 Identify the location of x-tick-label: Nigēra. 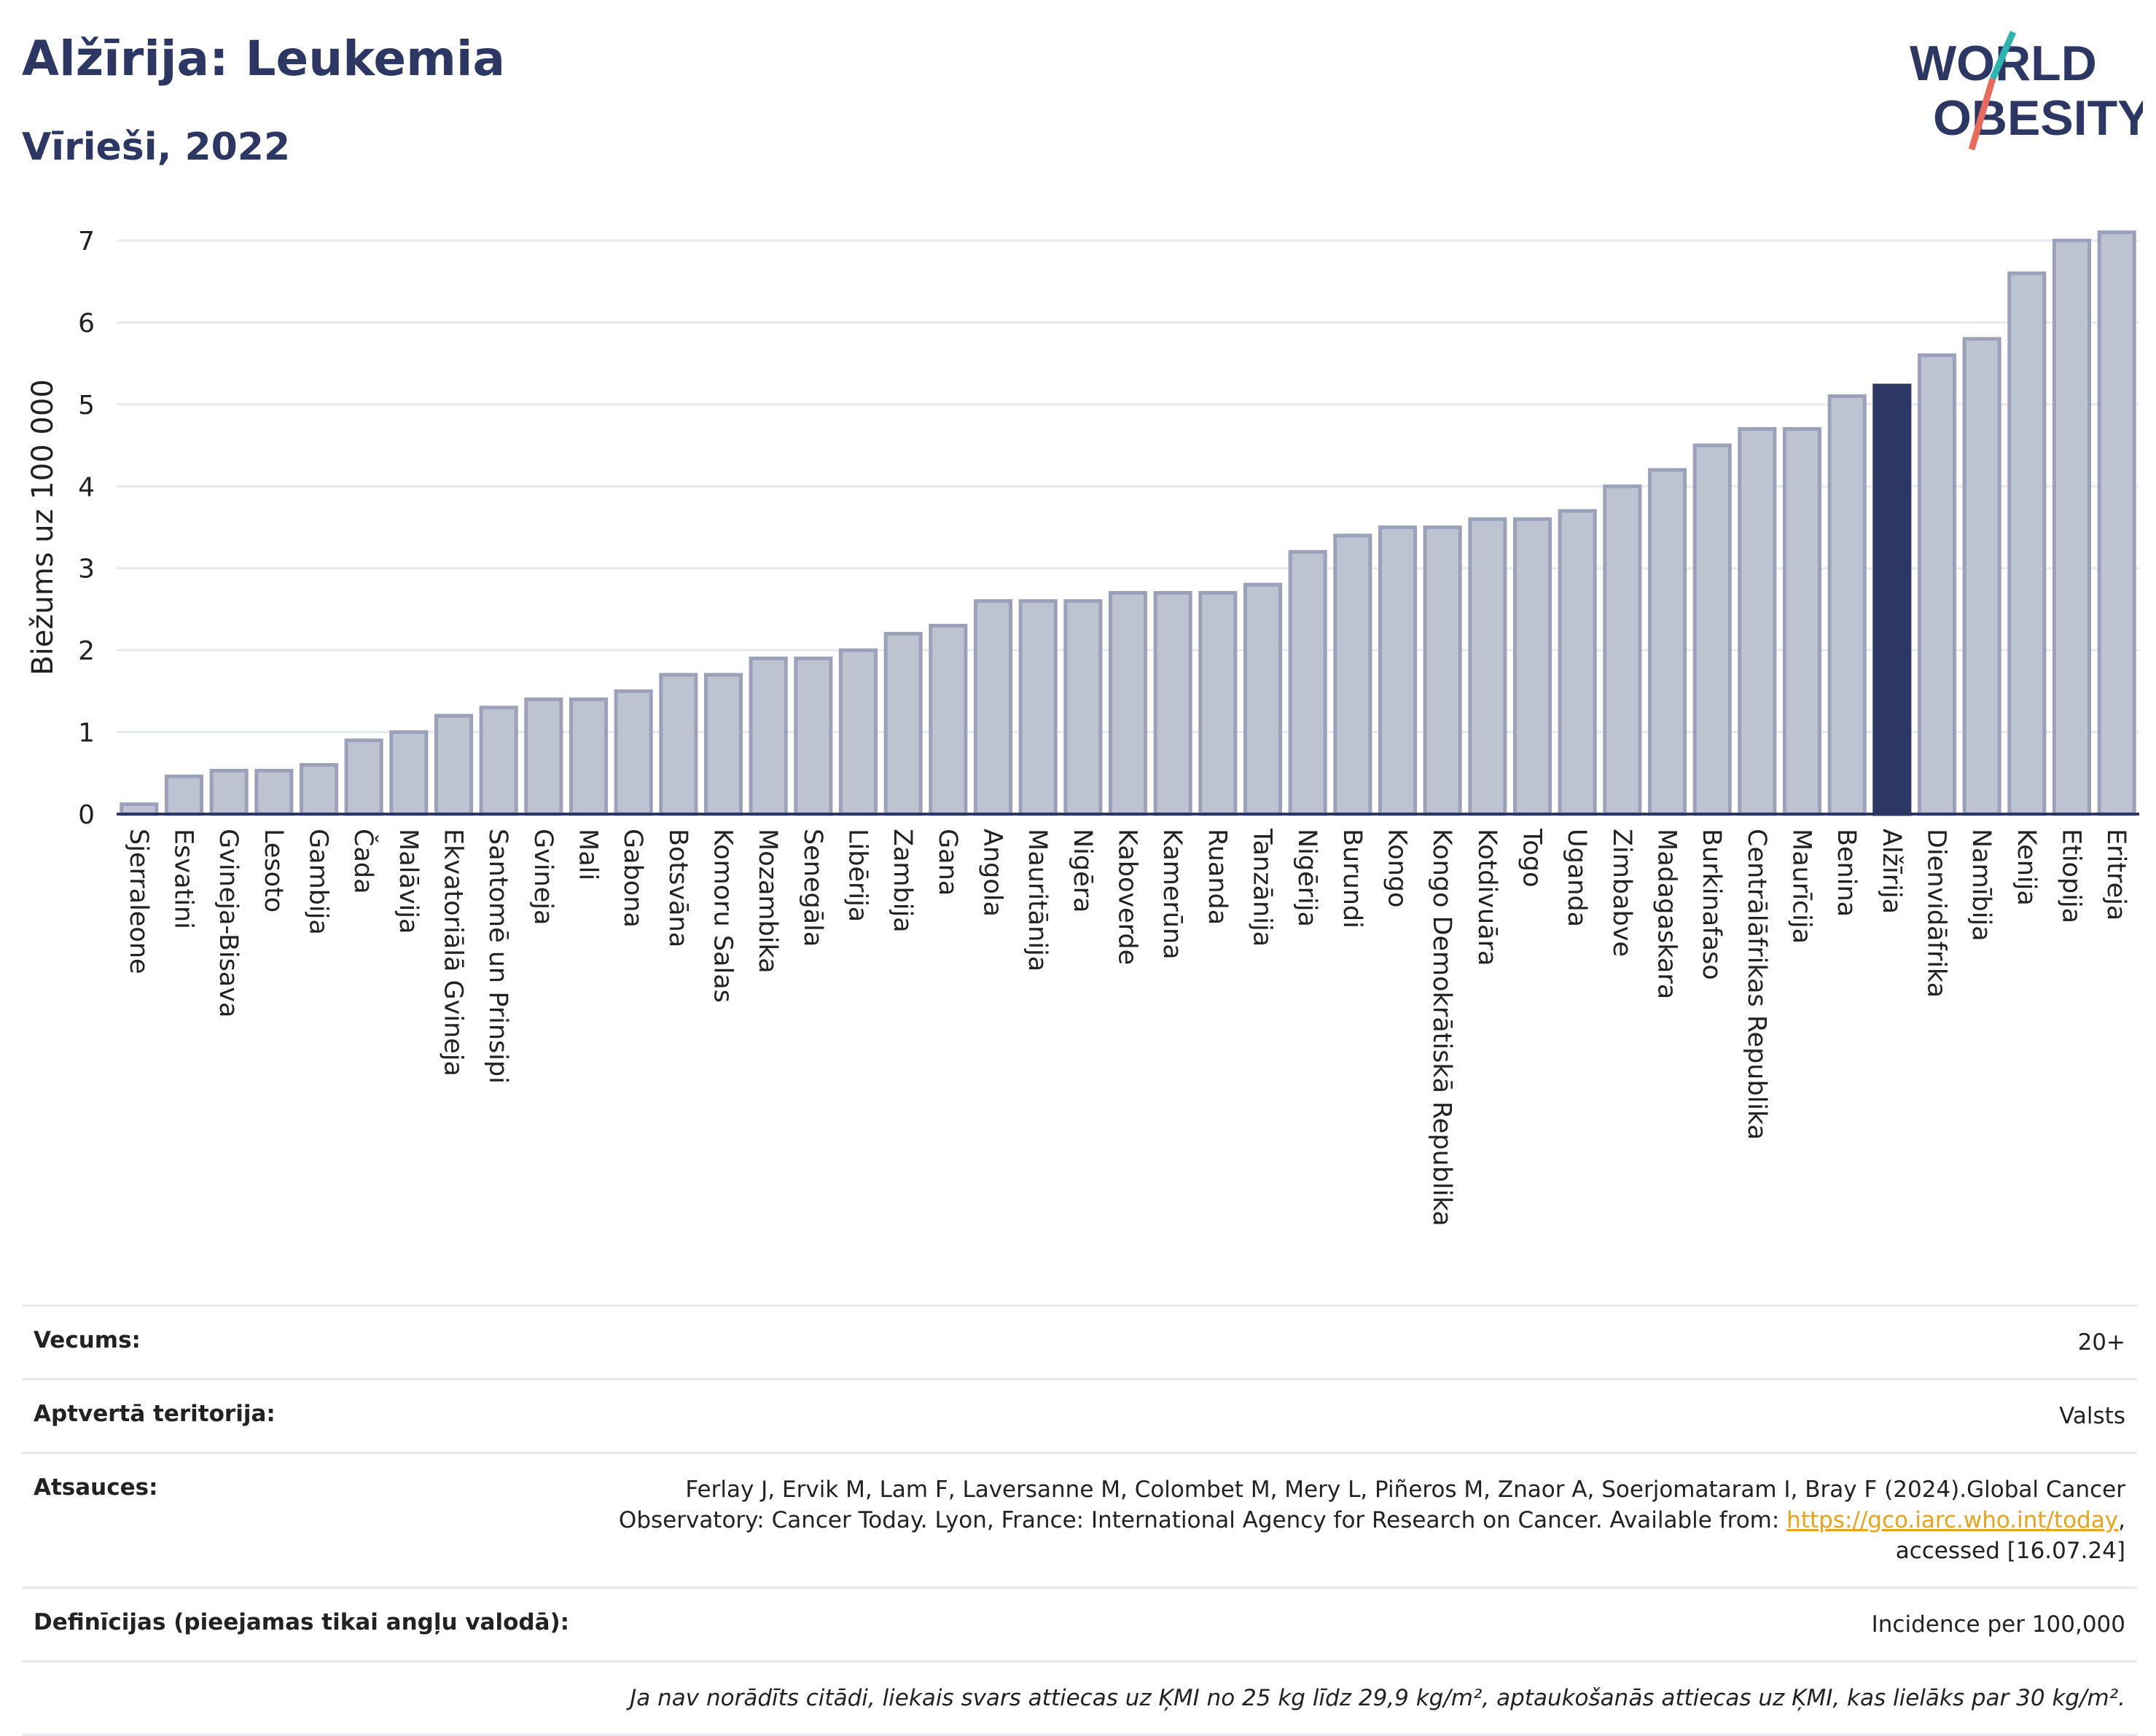
(1083, 871).